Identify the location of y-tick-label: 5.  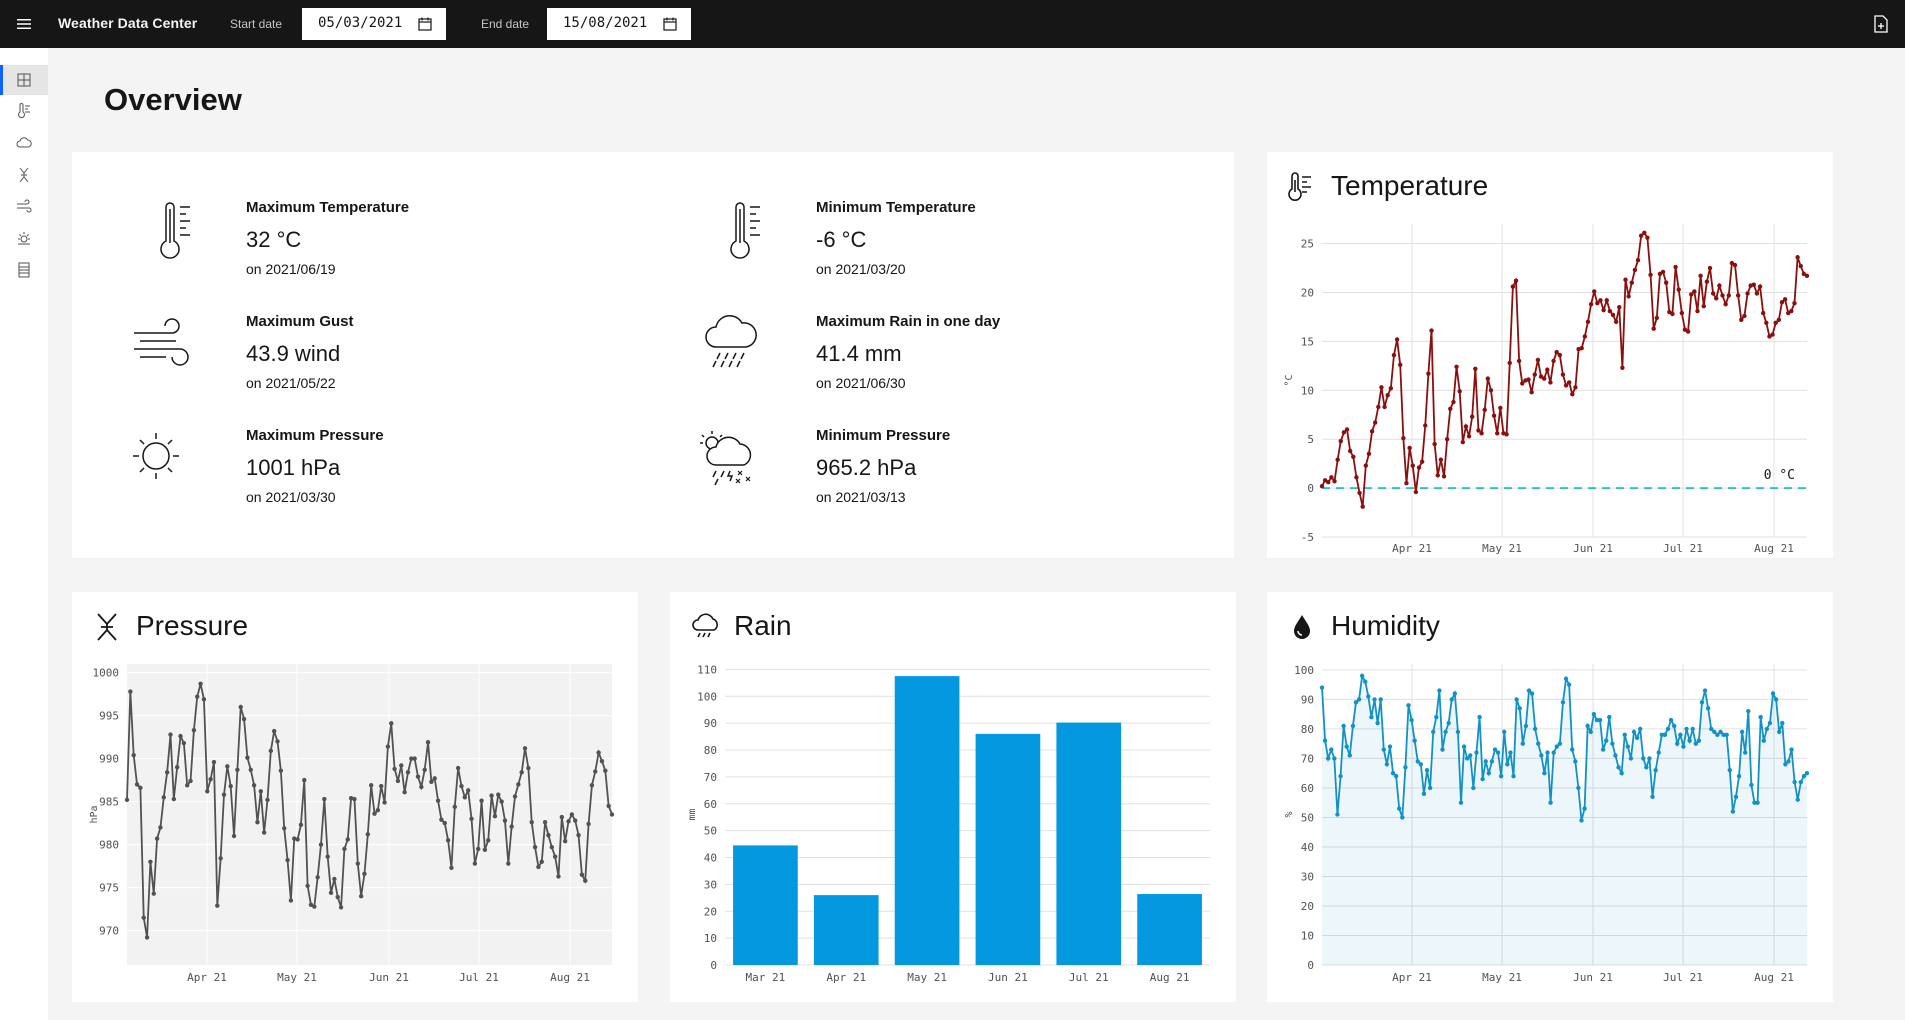
(1310, 439).